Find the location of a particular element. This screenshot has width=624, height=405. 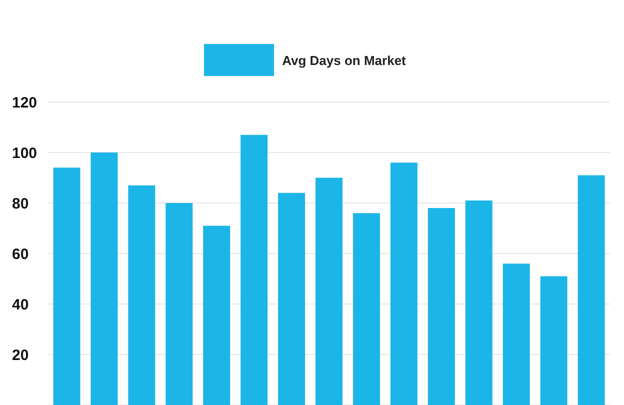

y-tick-label: 80 is located at coordinates (20, 203).